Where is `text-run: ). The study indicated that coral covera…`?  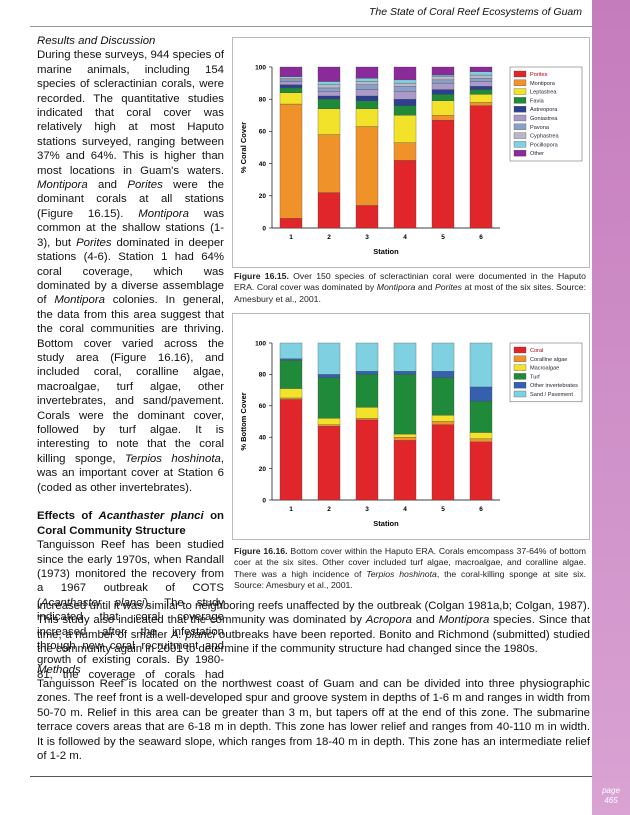 text-run: ). The study indicated that coral covera… is located at coordinates (130, 638).